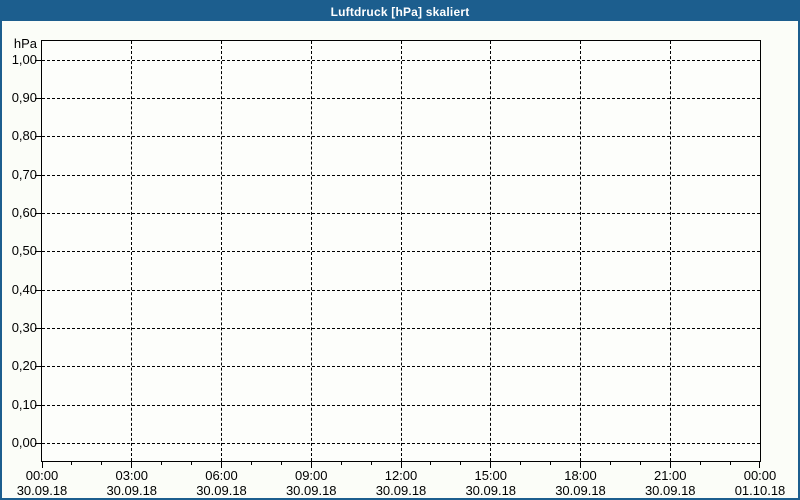 The image size is (800, 500). What do you see at coordinates (670, 475) in the screenshot?
I see `x-tick-time-label: 21:00` at bounding box center [670, 475].